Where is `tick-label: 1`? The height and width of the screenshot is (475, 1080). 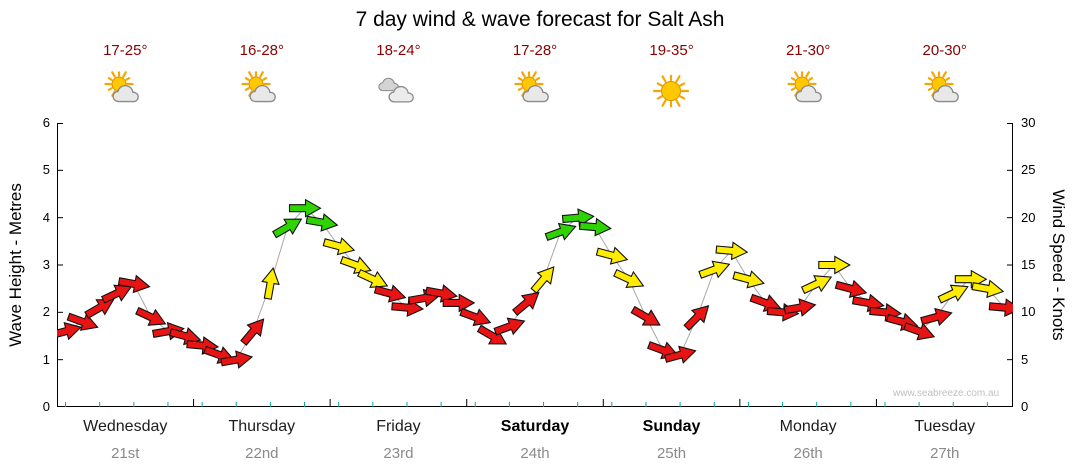
tick-label: 1 is located at coordinates (46, 359).